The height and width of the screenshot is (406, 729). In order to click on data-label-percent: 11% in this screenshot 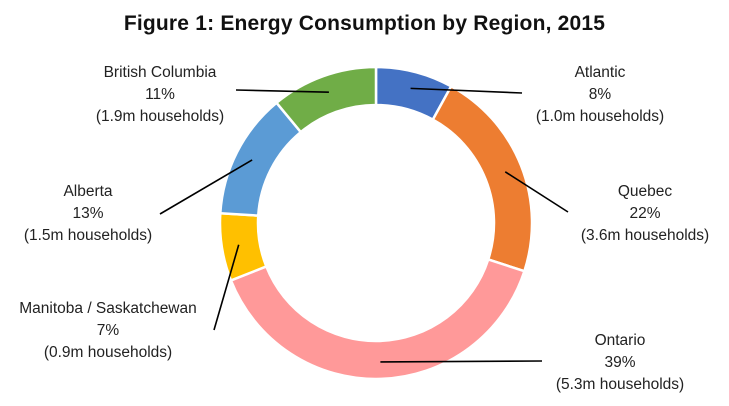, I will do `click(160, 94)`.